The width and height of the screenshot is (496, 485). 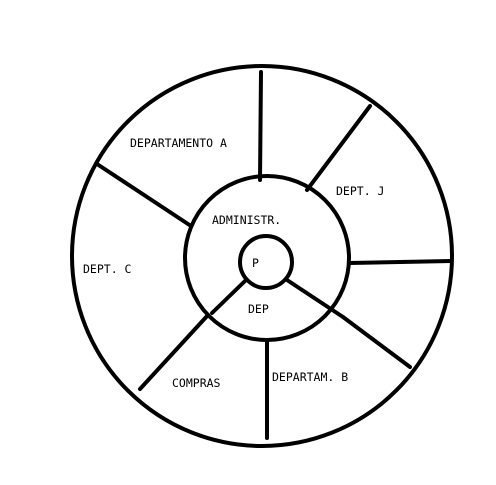 What do you see at coordinates (255, 263) in the screenshot?
I see `label-p: P` at bounding box center [255, 263].